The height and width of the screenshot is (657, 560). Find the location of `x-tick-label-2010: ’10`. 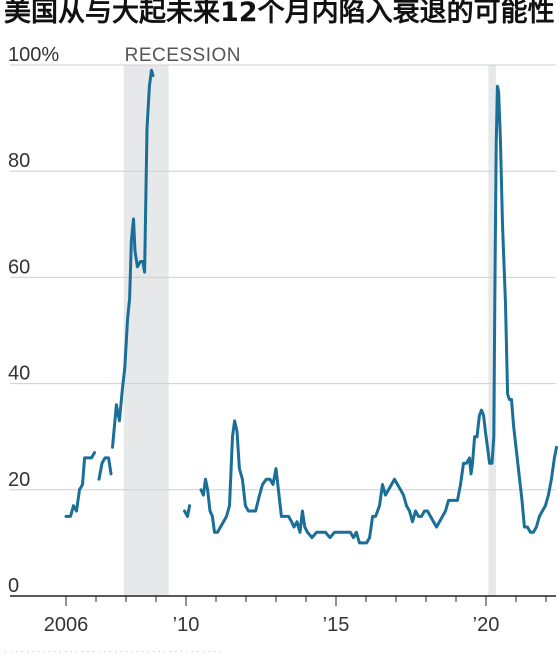

x-tick-label-2010: ’10 is located at coordinates (186, 625).